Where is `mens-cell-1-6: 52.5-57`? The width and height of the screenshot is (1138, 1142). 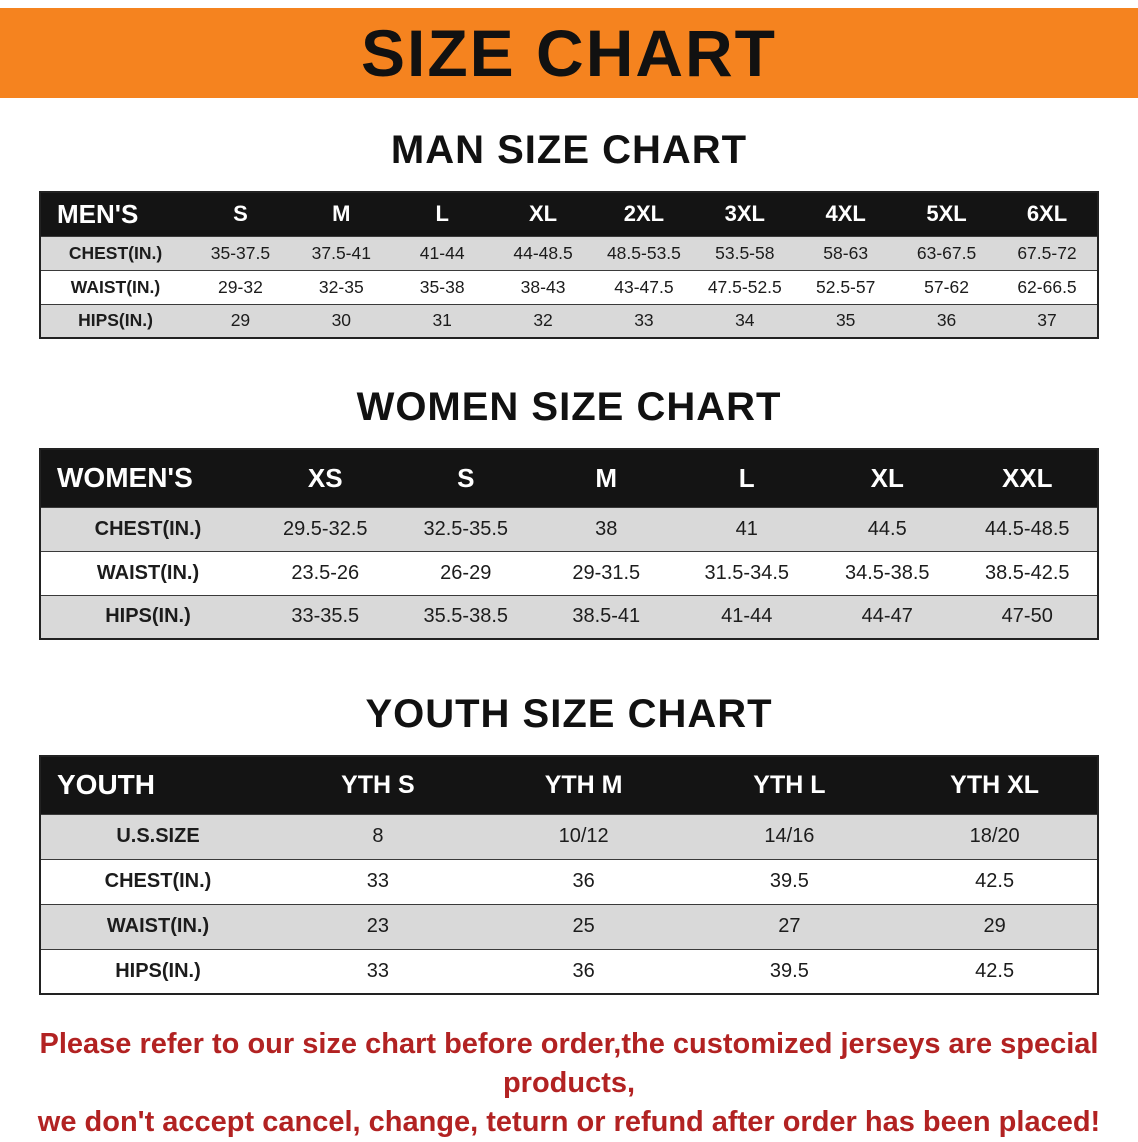 mens-cell-1-6: 52.5-57 is located at coordinates (846, 286).